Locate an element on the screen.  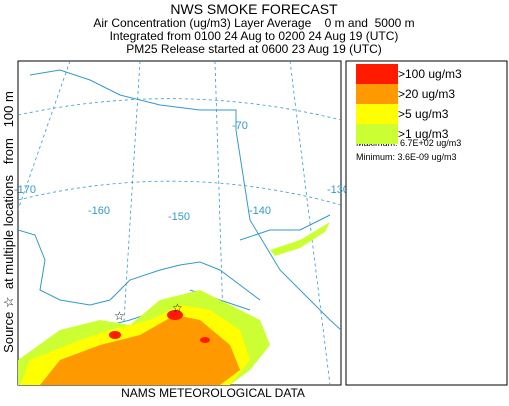
map-label: -140 is located at coordinates (260, 211).